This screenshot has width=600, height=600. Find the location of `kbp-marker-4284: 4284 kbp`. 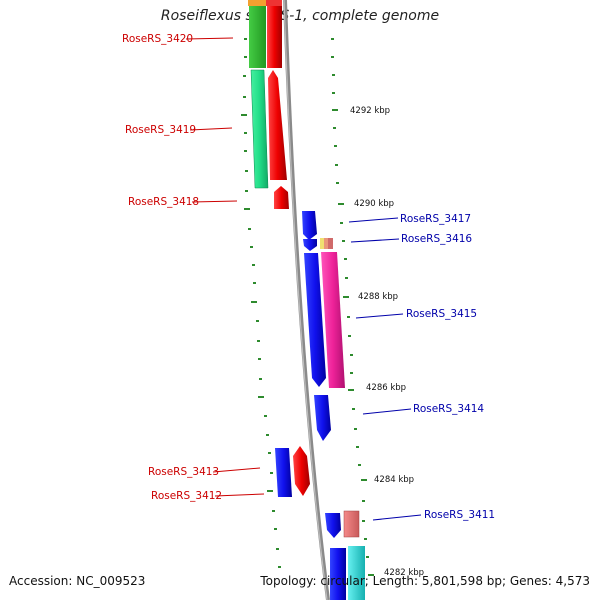

kbp-marker-4284: 4284 kbp is located at coordinates (394, 480).